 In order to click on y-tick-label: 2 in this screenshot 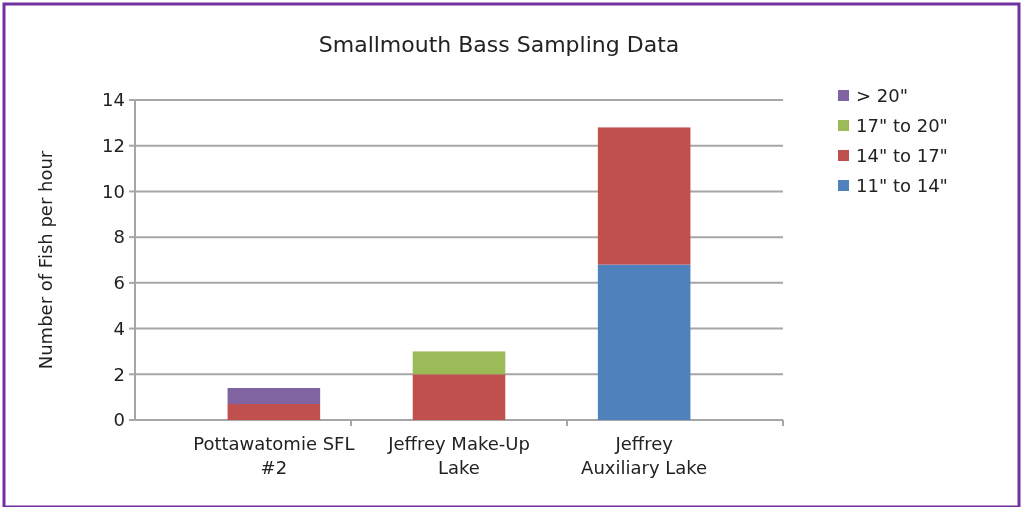, I will do `click(119, 374)`.